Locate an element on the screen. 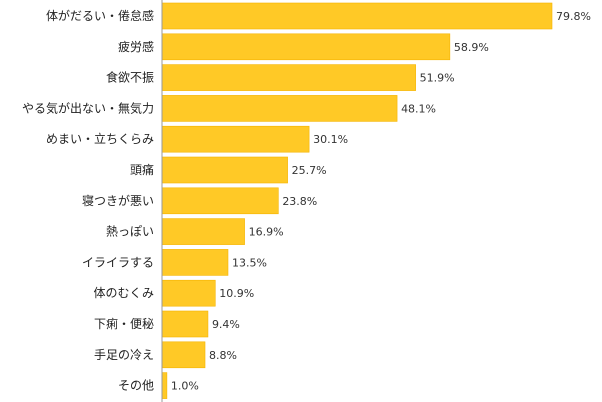 Image resolution: width=602 pixels, height=402 pixels. value-label: 48.1% is located at coordinates (418, 108).